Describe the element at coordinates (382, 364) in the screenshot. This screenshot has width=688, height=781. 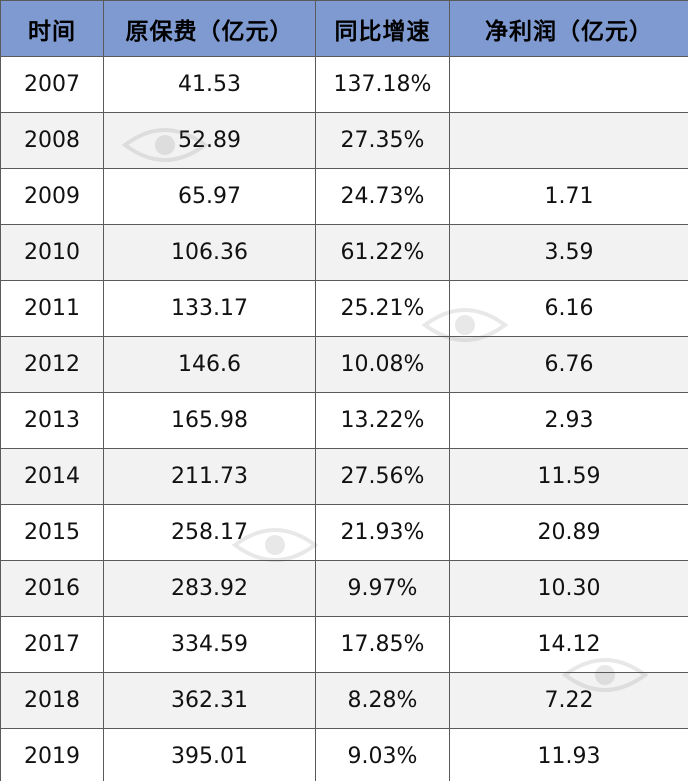
I see `cell-growth: 10.08%` at that location.